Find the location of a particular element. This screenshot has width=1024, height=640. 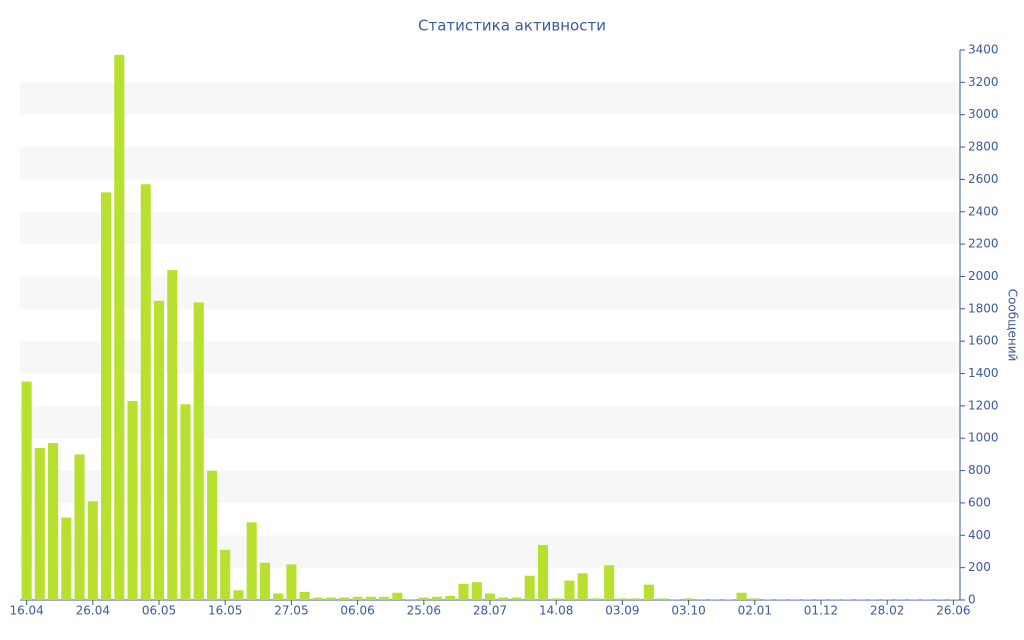

x-tick-label: 06.06 is located at coordinates (357, 611).